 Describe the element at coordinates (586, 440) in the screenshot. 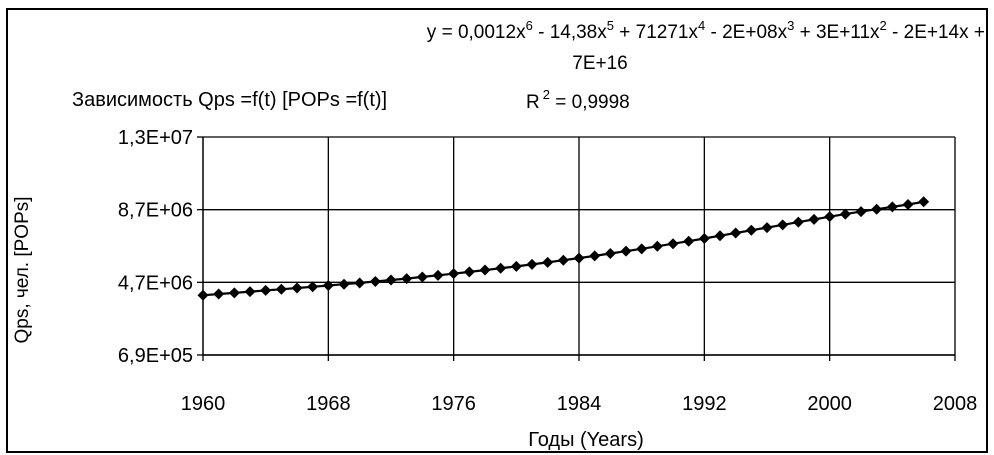

I see `x-axis-label: Годы (Years)` at that location.